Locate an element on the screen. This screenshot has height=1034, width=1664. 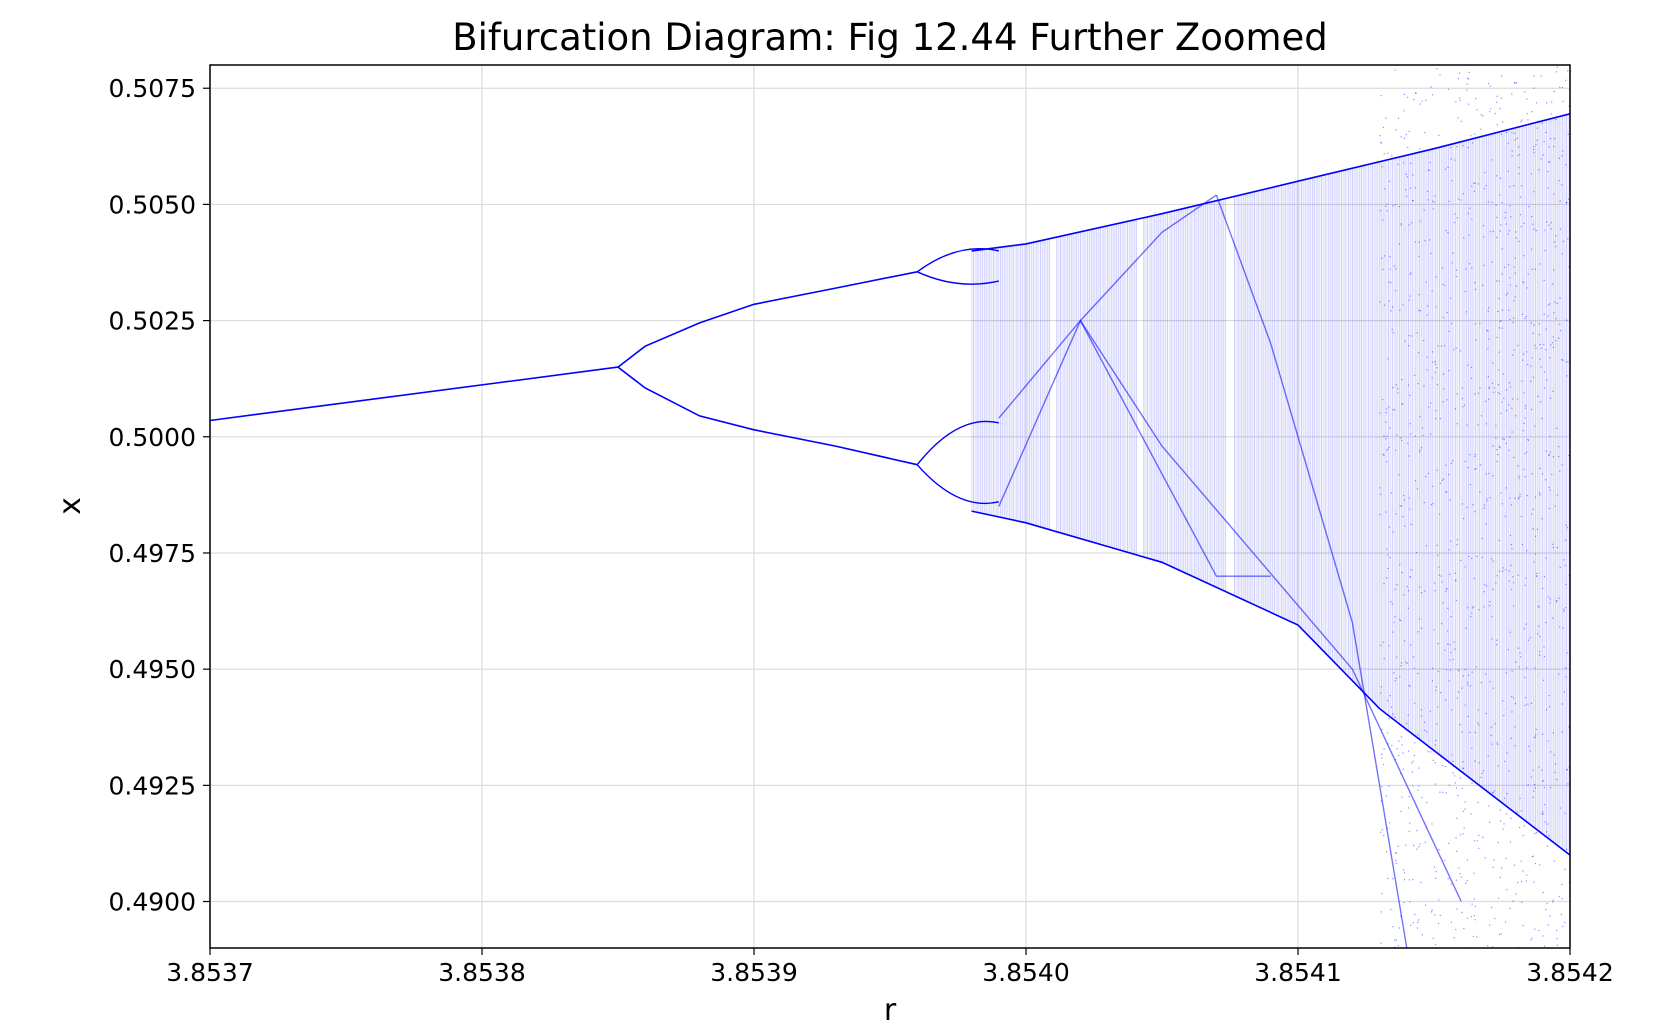
y-tick-label: 0.5025 is located at coordinates (152, 321).